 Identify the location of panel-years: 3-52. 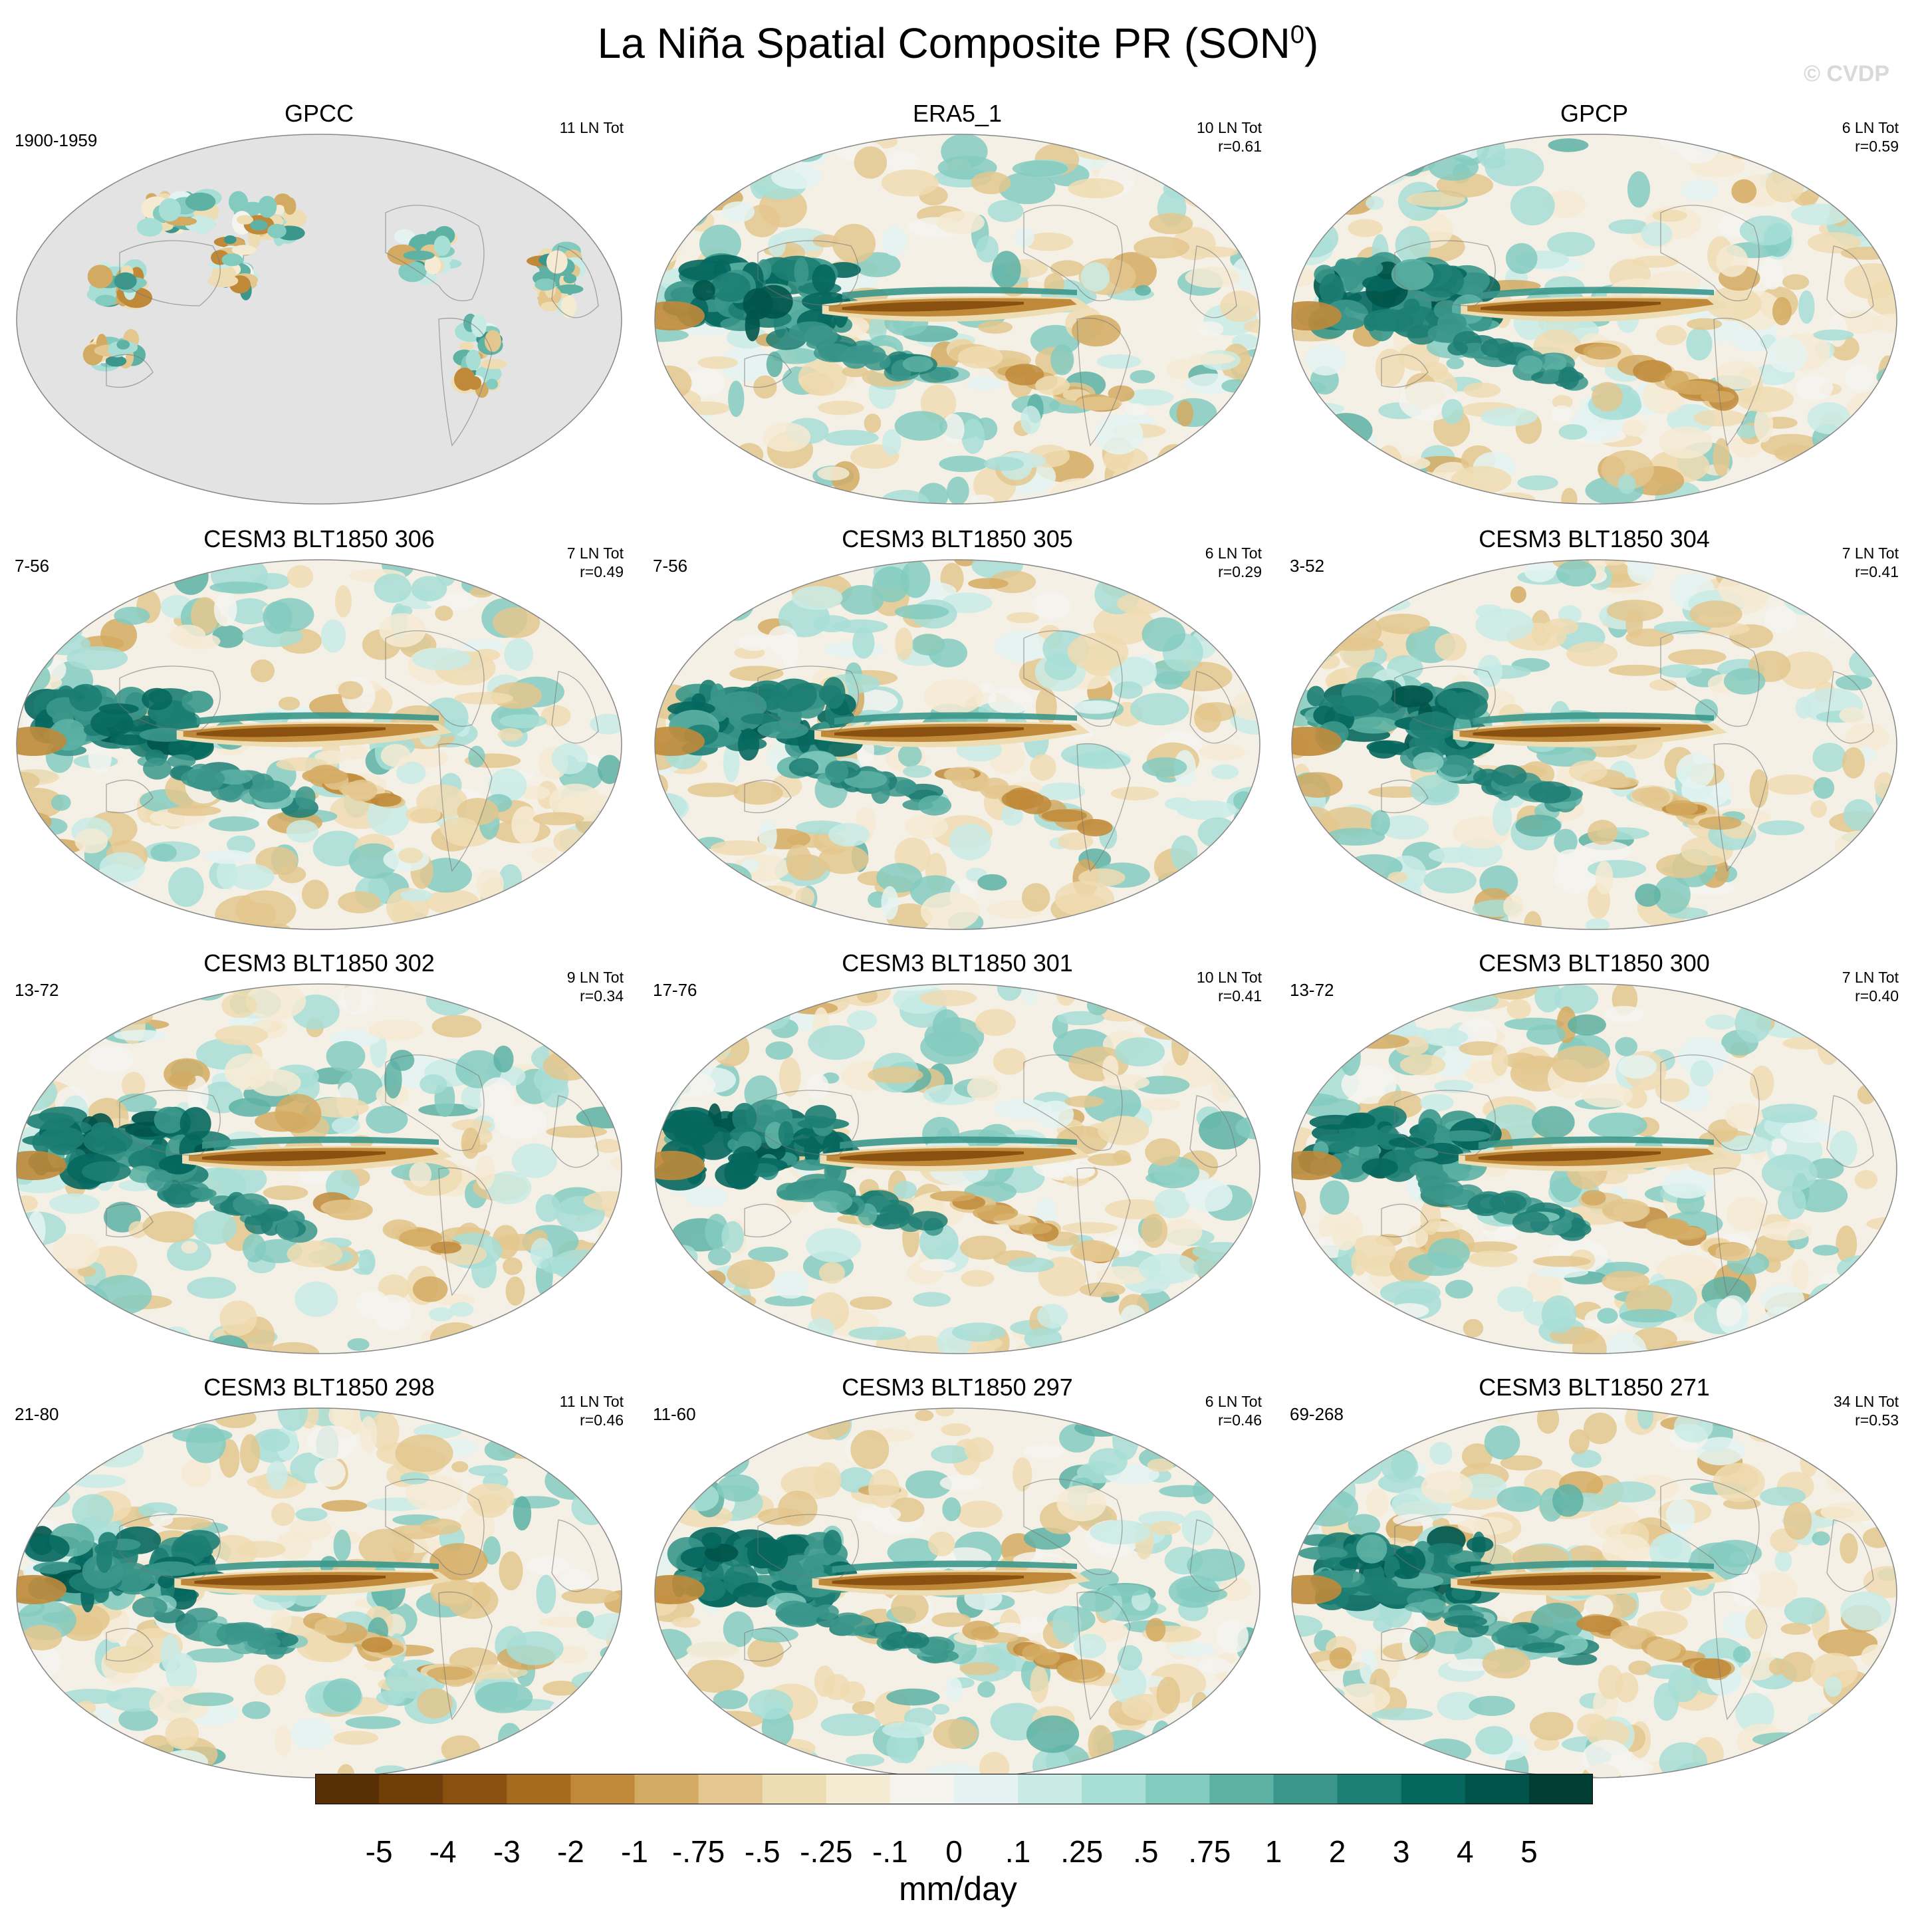
(1307, 566).